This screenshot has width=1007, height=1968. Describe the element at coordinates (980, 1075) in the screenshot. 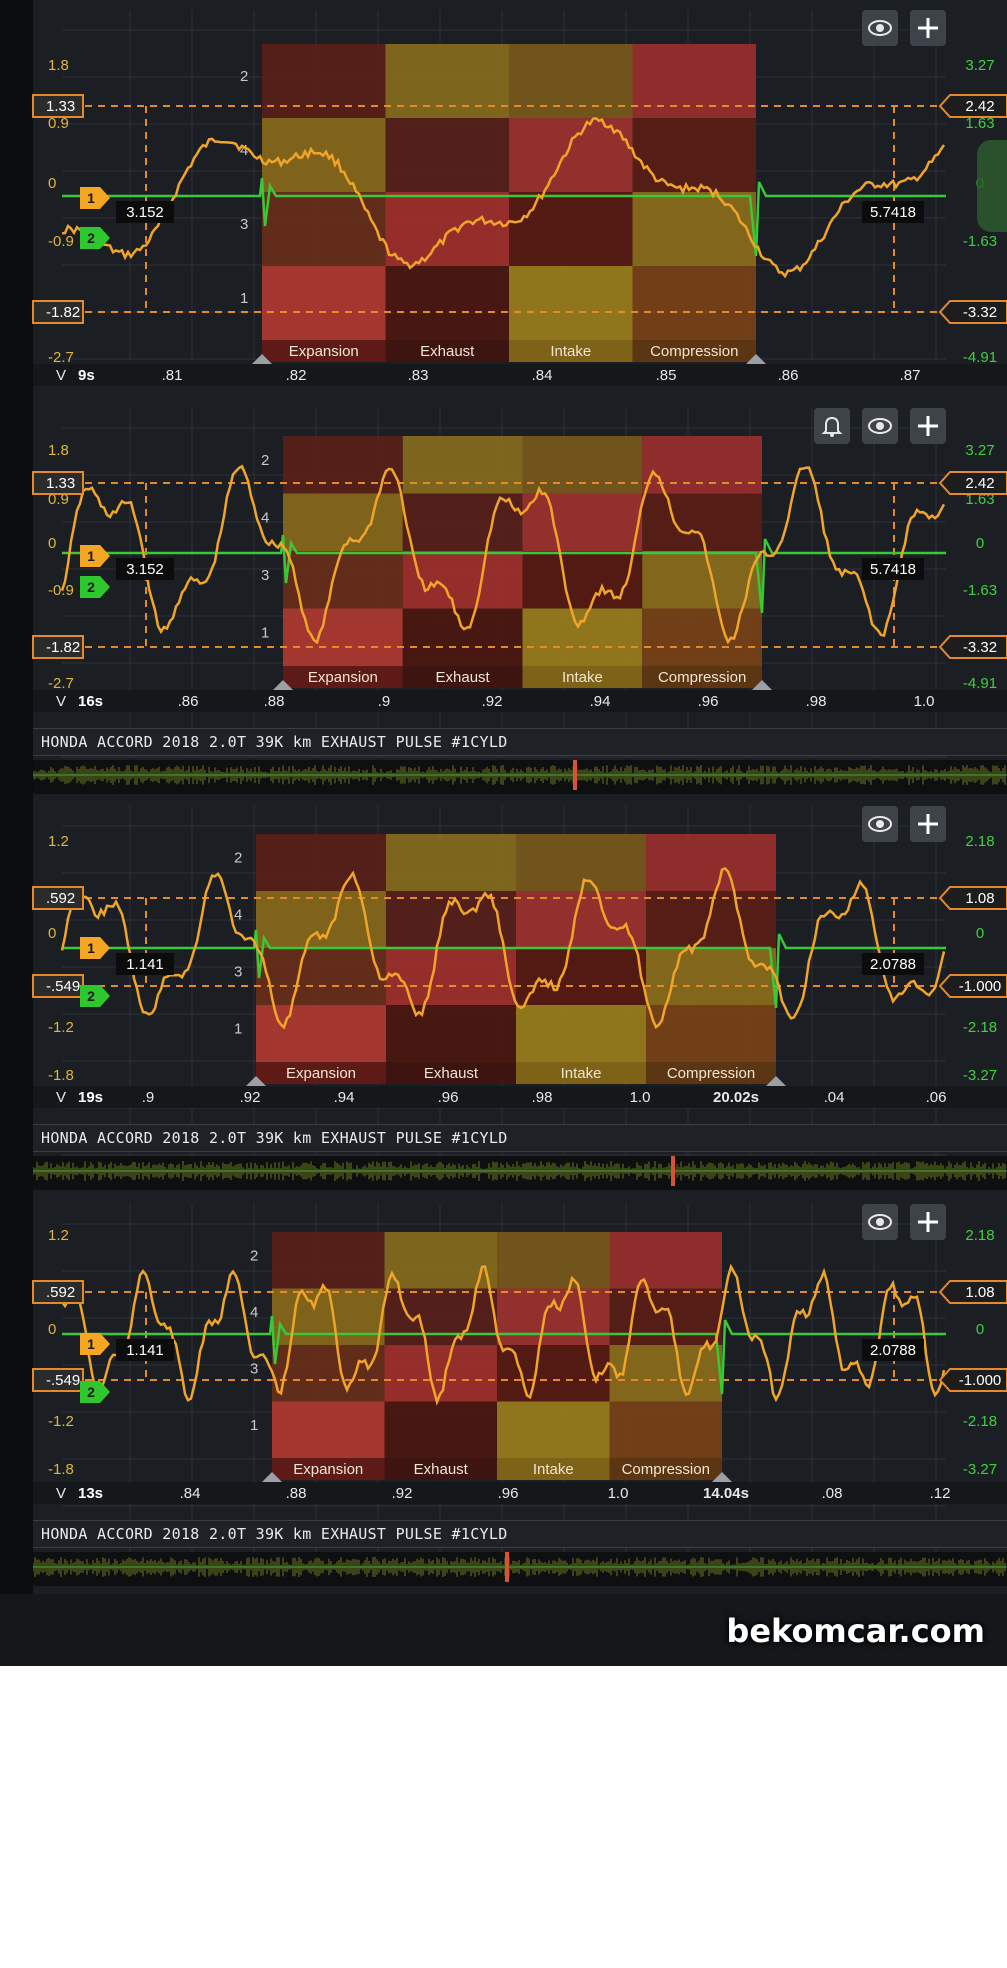

I see `right-axis-tick: -3.27` at that location.